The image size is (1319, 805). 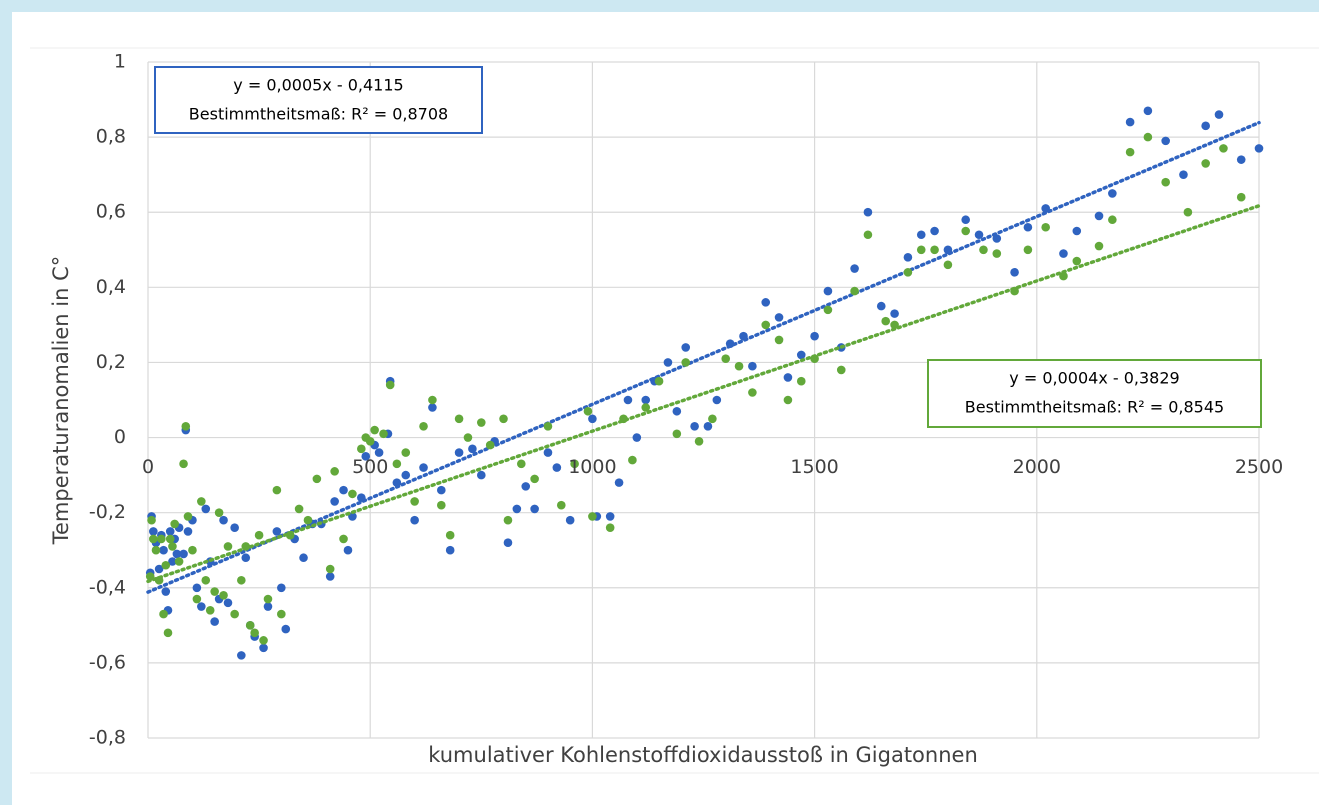 What do you see at coordinates (814, 467) in the screenshot?
I see `x-tick-label: 1500` at bounding box center [814, 467].